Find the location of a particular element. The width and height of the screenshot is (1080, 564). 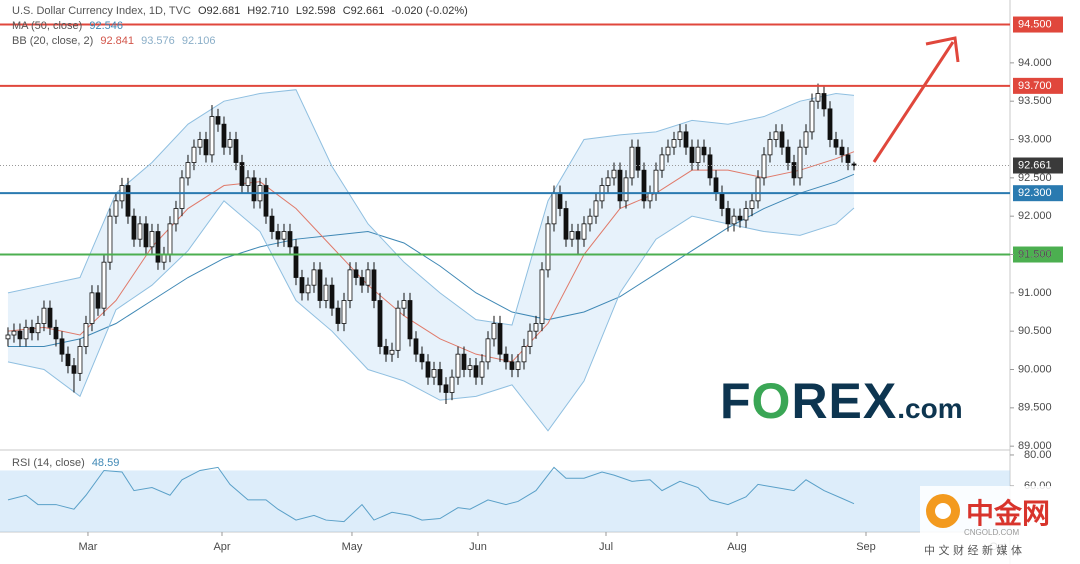

forex-logo: FOREX.com is located at coordinates (841, 401).